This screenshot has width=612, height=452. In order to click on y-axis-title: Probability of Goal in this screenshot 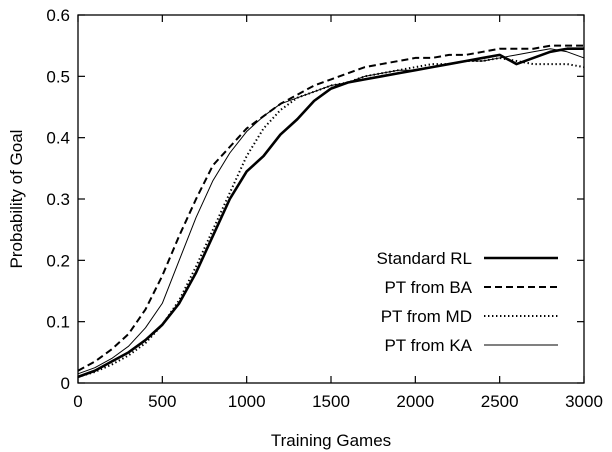, I will do `click(16, 199)`.